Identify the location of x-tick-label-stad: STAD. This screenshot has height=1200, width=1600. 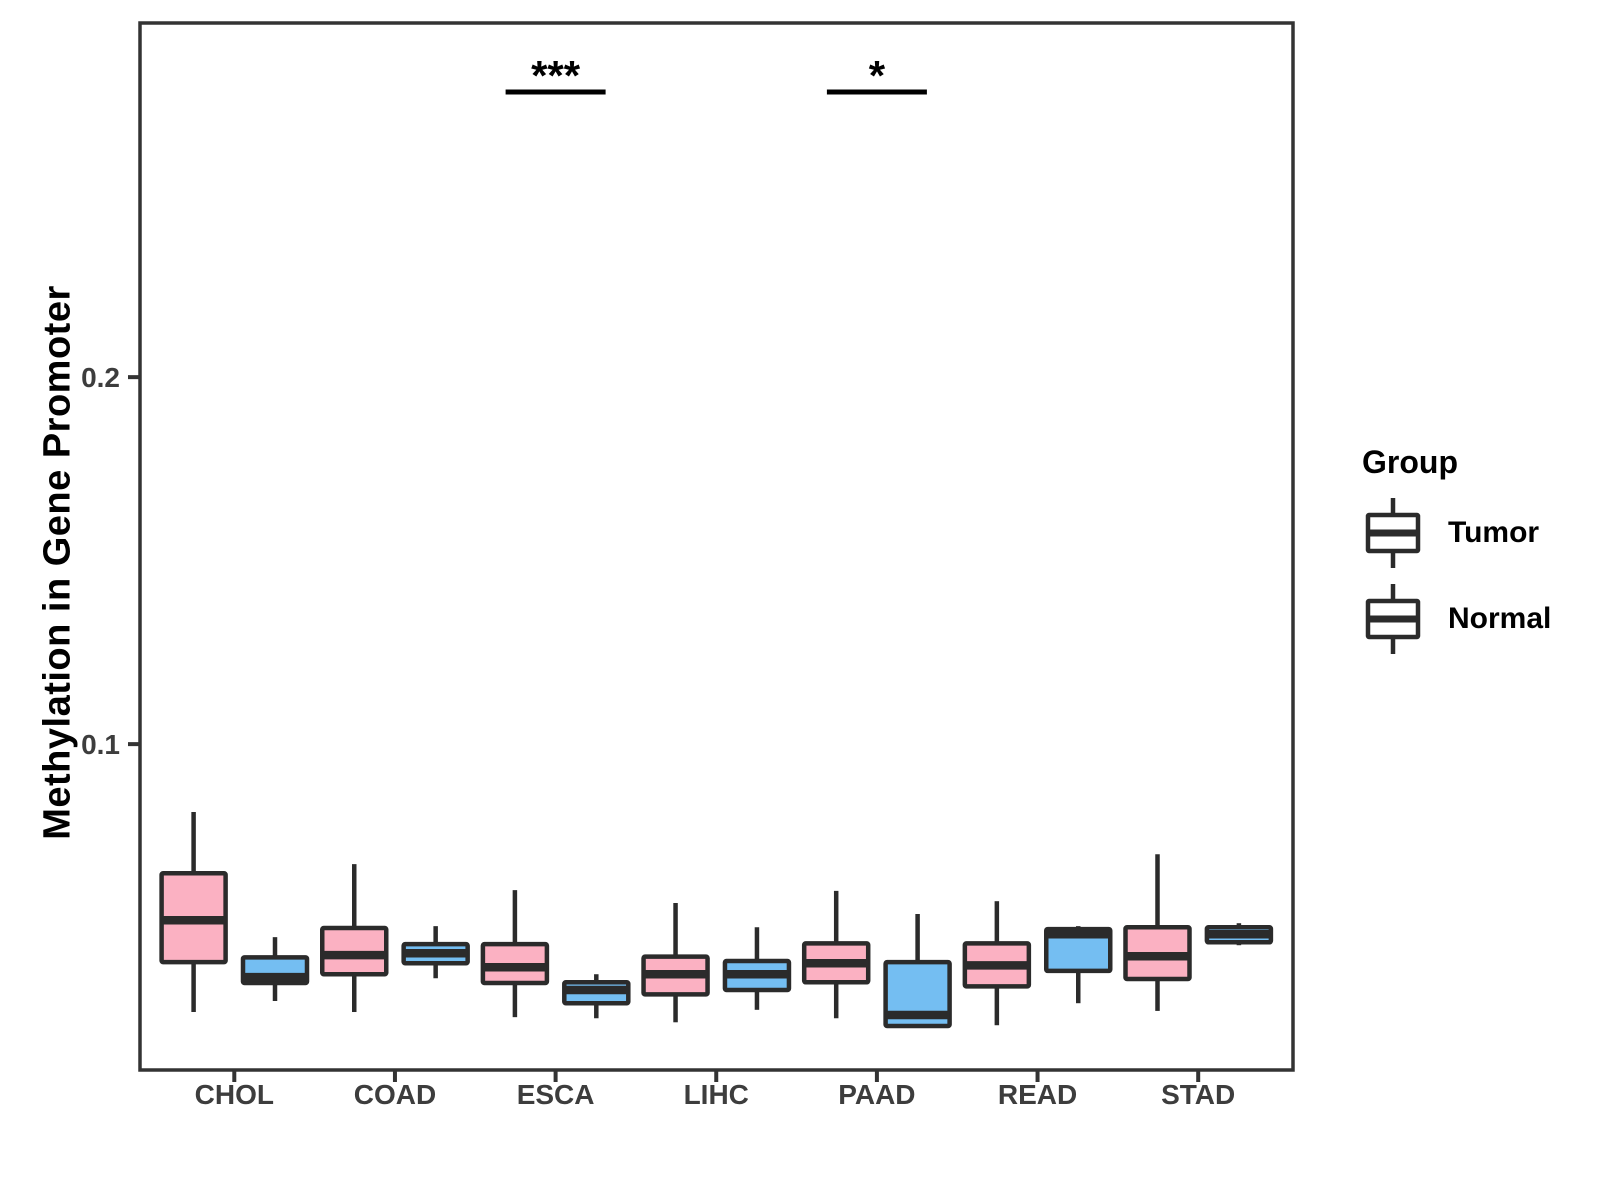
(1198, 1094).